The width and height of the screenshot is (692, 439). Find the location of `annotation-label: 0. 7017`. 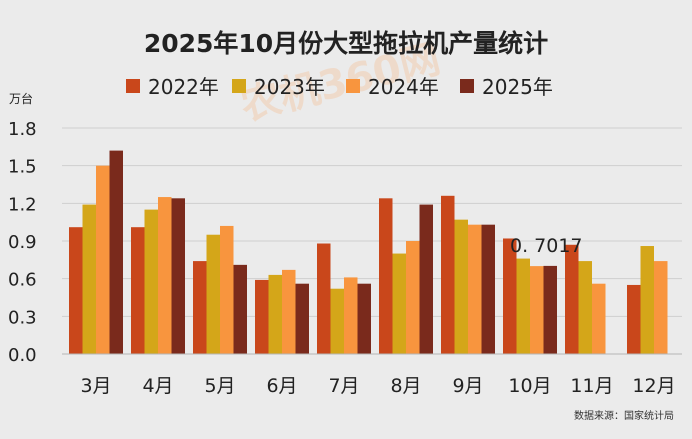

annotation-label: 0. 7017 is located at coordinates (546, 246).